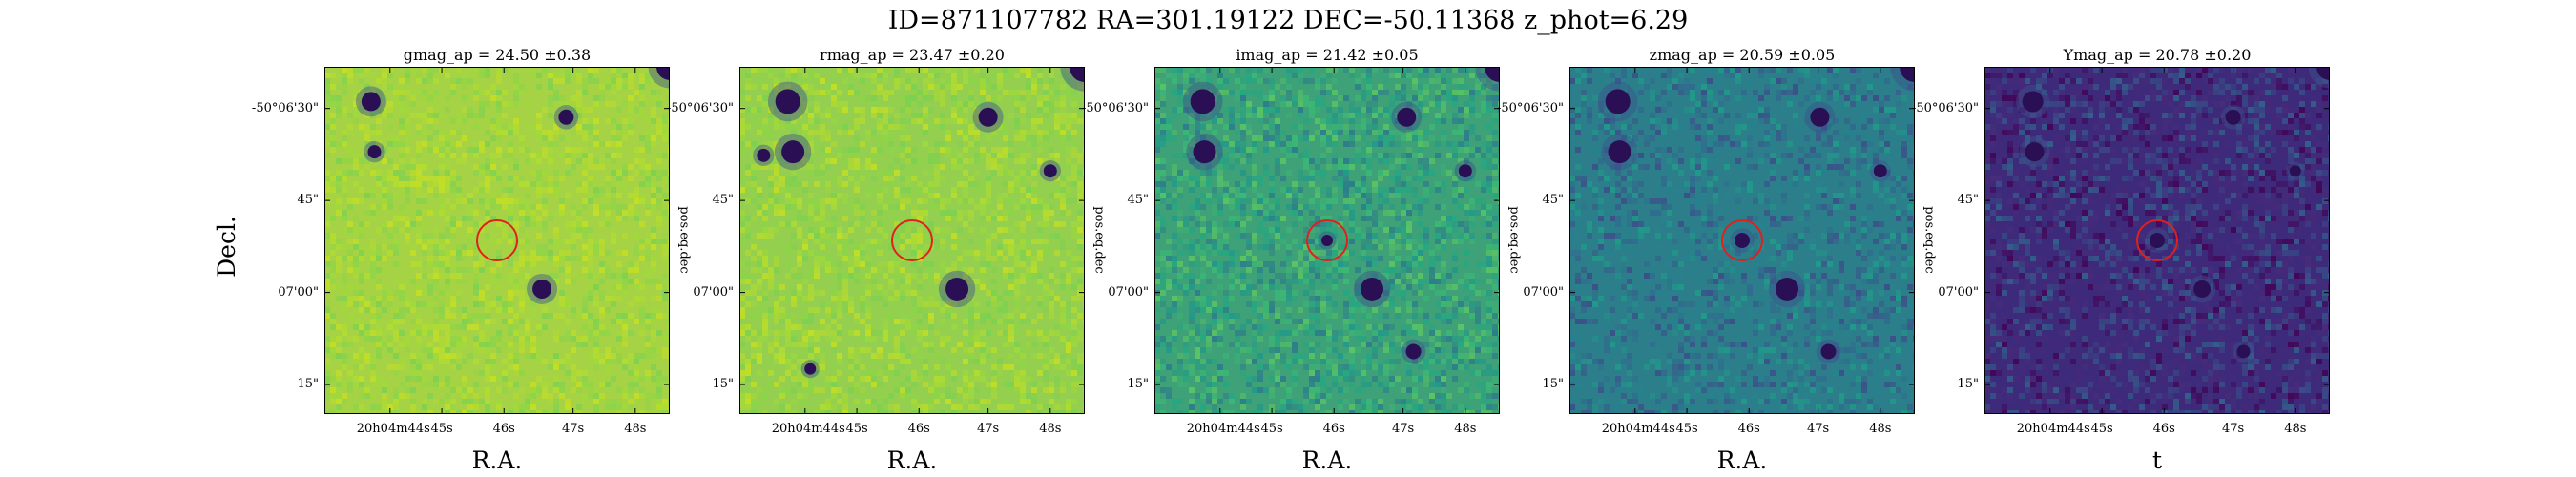 The width and height of the screenshot is (2576, 477). I want to click on cutout-svg-i, so click(1327, 240).